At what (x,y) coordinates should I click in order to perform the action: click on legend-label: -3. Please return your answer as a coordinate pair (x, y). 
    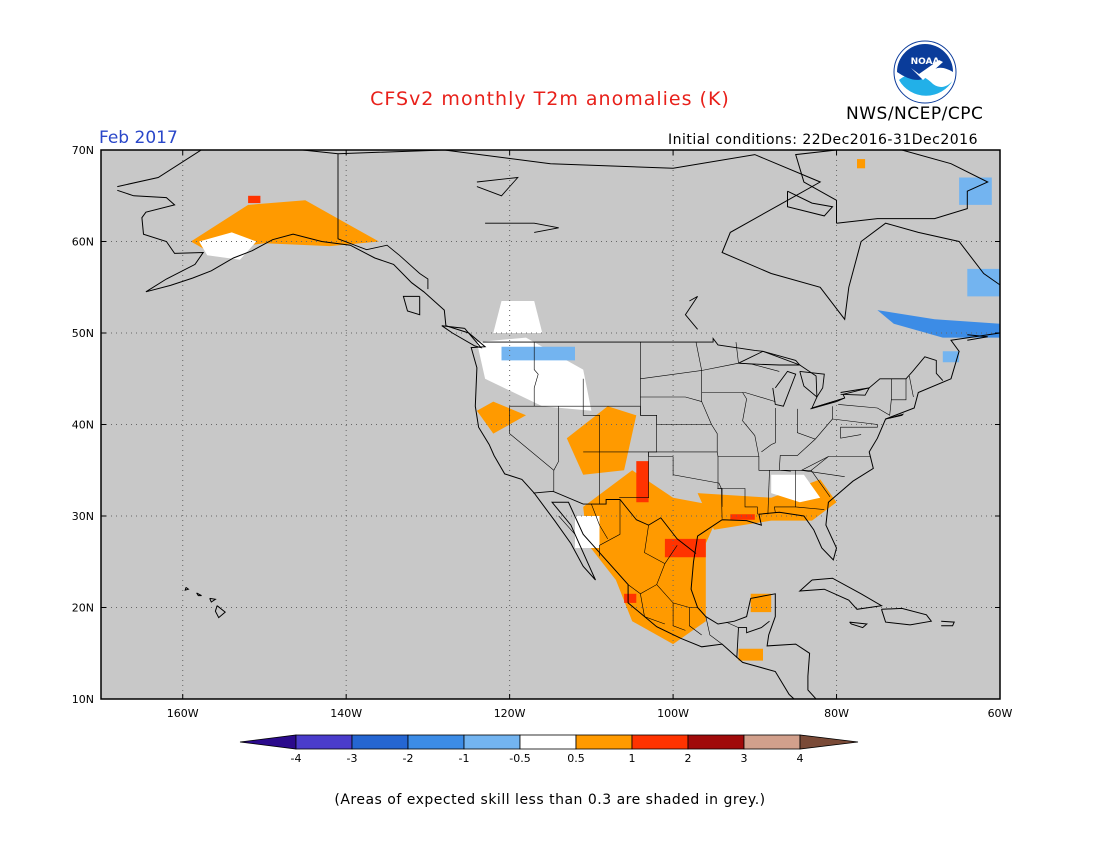
    Looking at the image, I should click on (352, 758).